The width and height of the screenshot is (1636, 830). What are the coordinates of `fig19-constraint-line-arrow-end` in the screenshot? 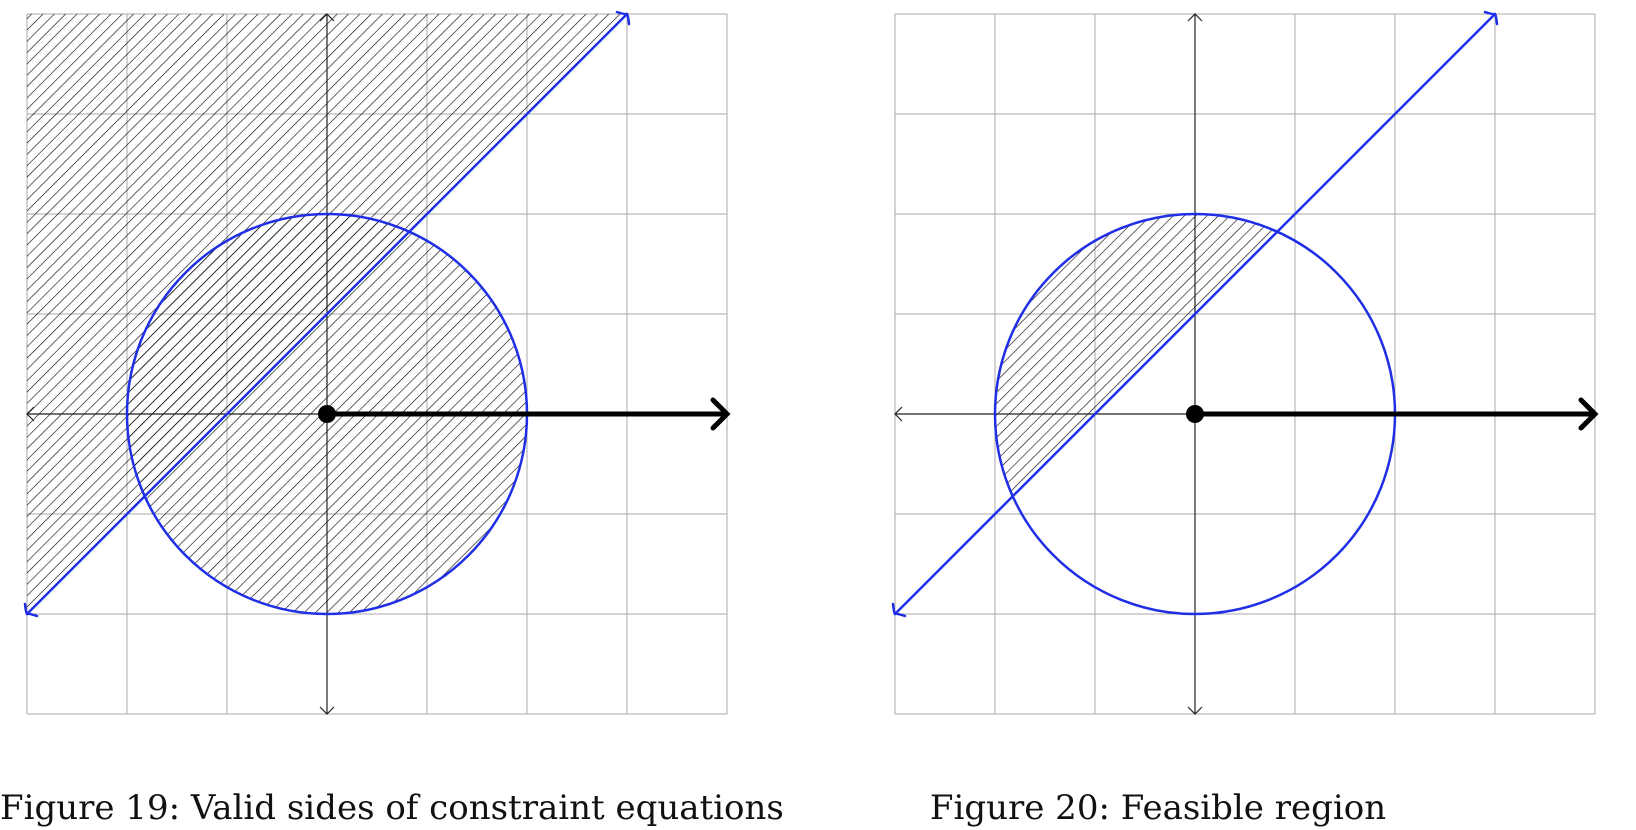 It's located at (623, 18).